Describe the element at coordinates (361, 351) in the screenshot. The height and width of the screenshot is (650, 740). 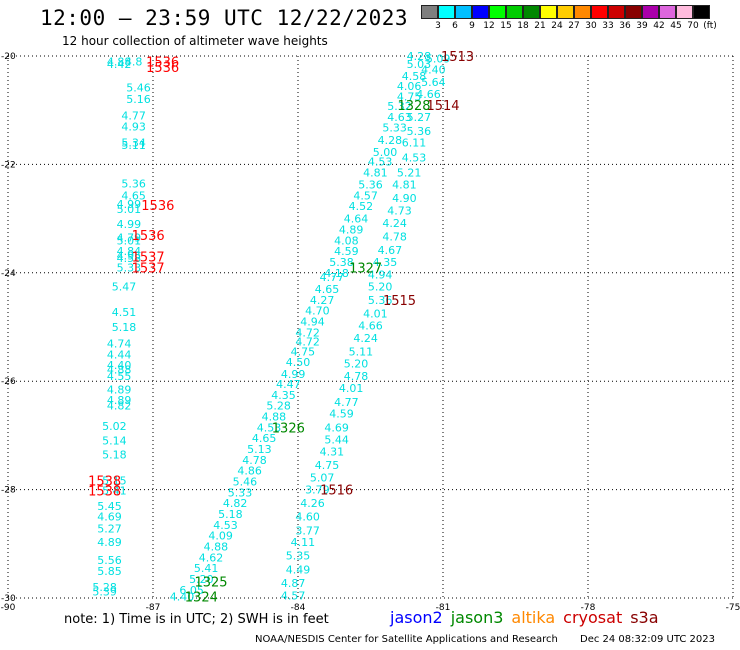
I see `wave-height-label: 5.11` at that location.